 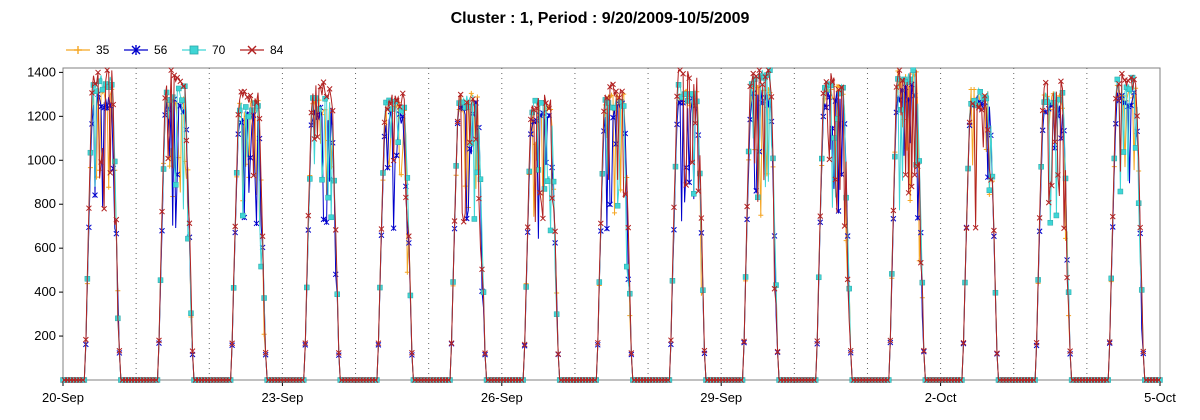 What do you see at coordinates (45, 335) in the screenshot?
I see `y-tick-label: 200` at bounding box center [45, 335].